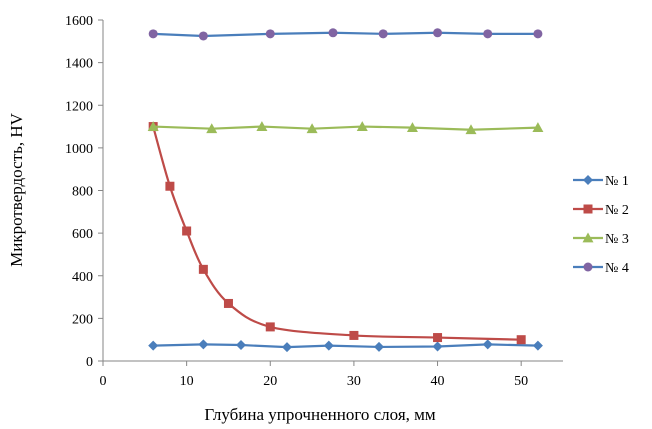 The height and width of the screenshot is (429, 652). Describe the element at coordinates (187, 381) in the screenshot. I see `x-tick-label: 10` at that location.